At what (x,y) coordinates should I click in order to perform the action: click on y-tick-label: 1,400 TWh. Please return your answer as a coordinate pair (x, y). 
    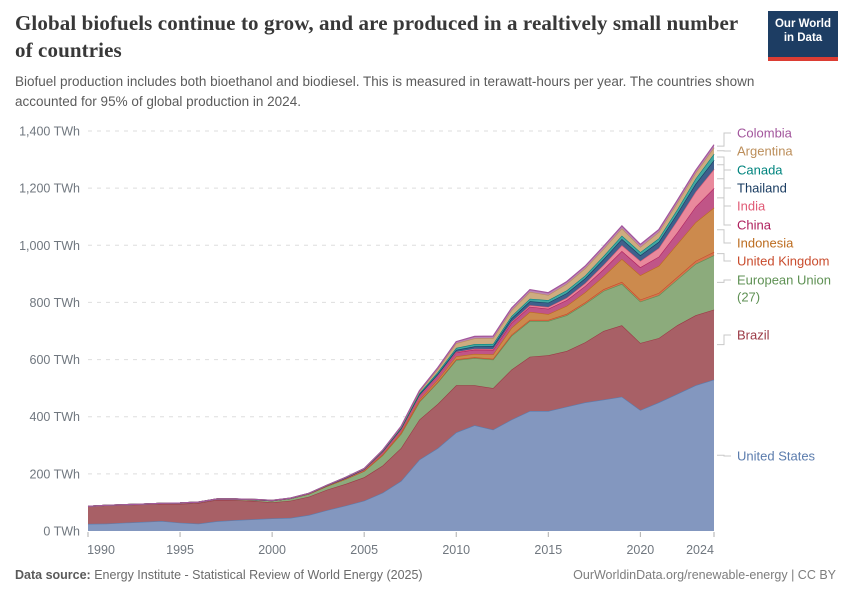
    Looking at the image, I should click on (49, 132).